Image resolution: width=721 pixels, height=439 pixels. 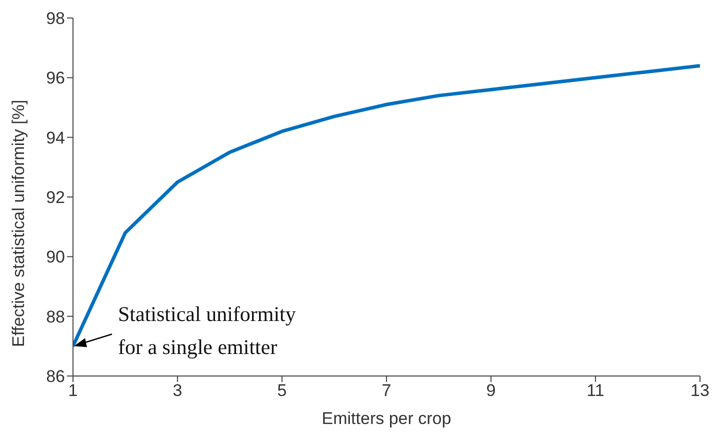 I want to click on y-tick-label: 90, so click(x=55, y=257).